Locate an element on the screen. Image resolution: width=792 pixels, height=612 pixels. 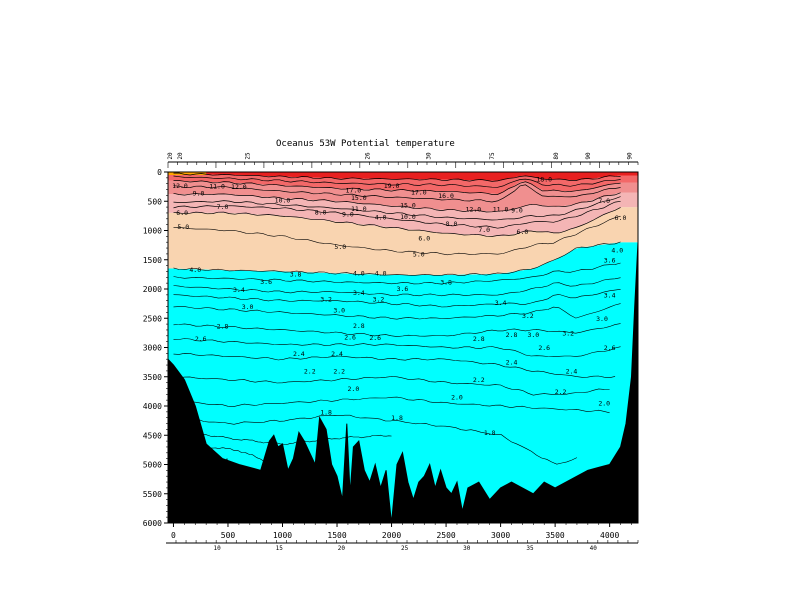
y-tick-label: 1500 is located at coordinates (152, 260).